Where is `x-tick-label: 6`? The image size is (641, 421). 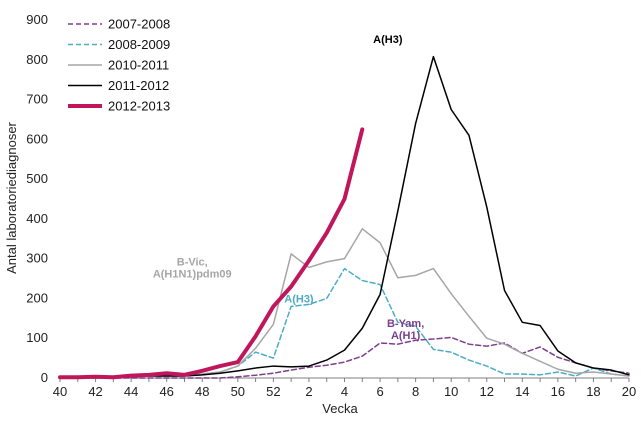
x-tick-label: 6 is located at coordinates (379, 391).